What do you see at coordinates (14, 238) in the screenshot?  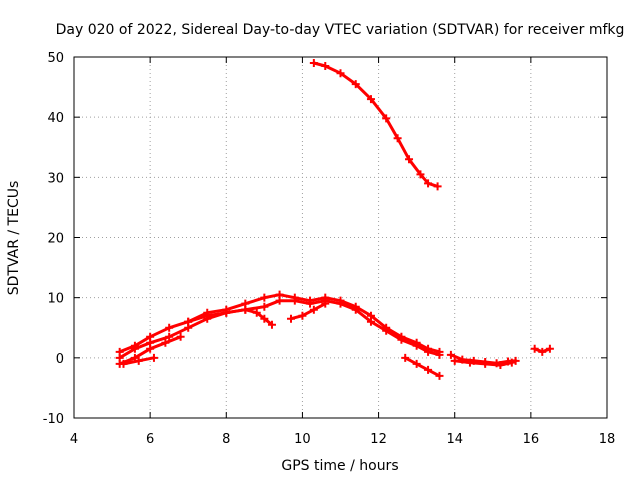 I see `y-axis-label: SDTVAR / TECUs` at bounding box center [14, 238].